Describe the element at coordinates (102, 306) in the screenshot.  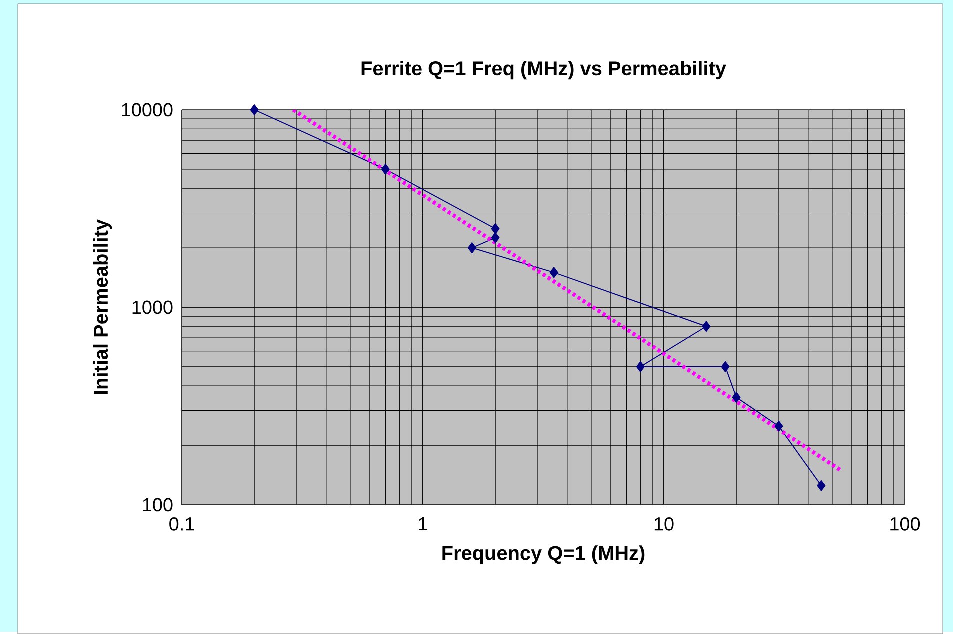
I see `y-axis-title: Initial Permeability` at that location.